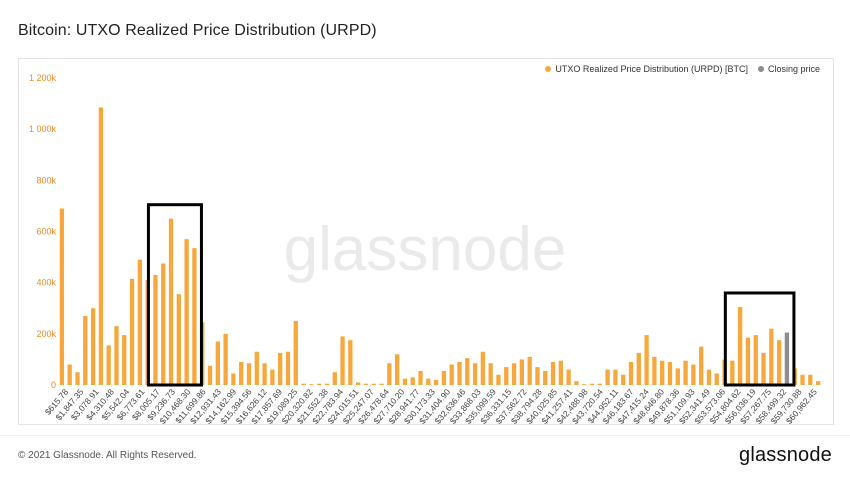 This screenshot has height=478, width=850. I want to click on legend-dot-closing, so click(760, 69).